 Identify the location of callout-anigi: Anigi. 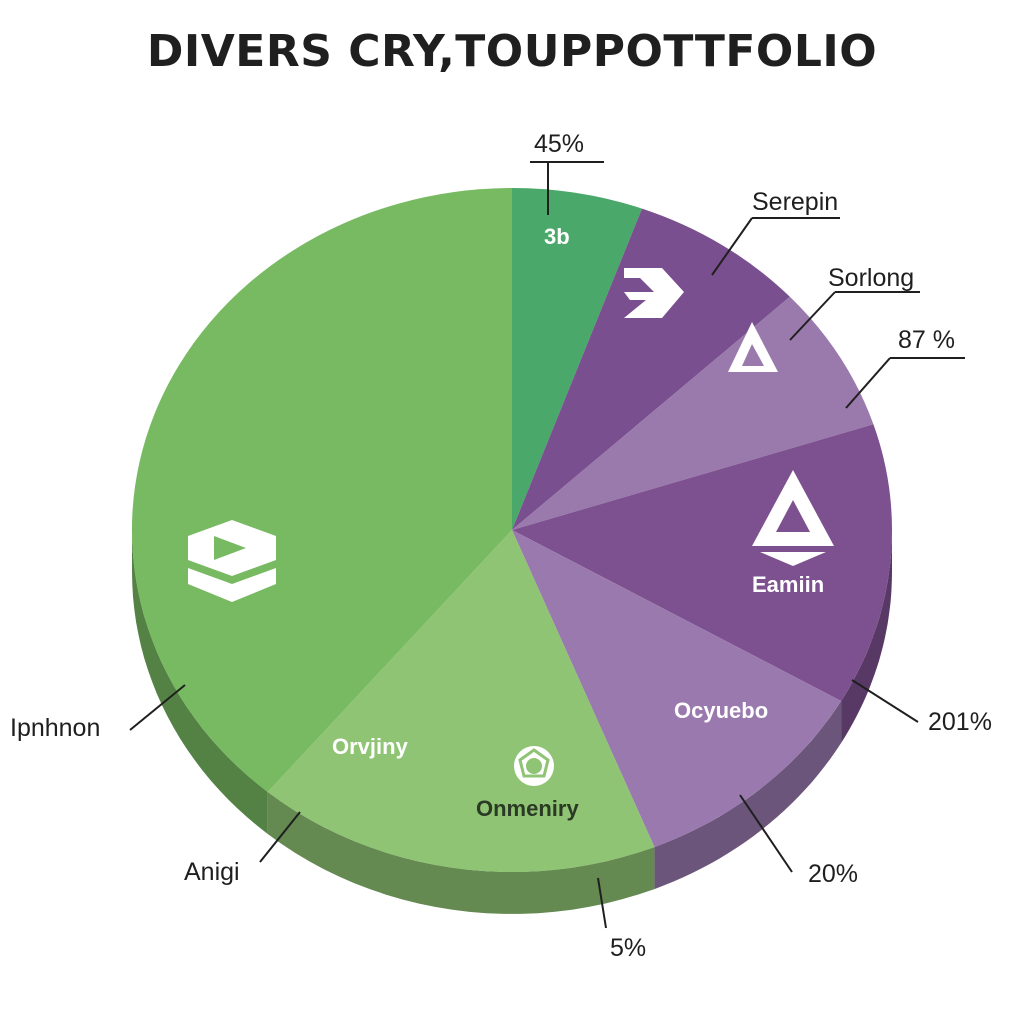
(212, 872).